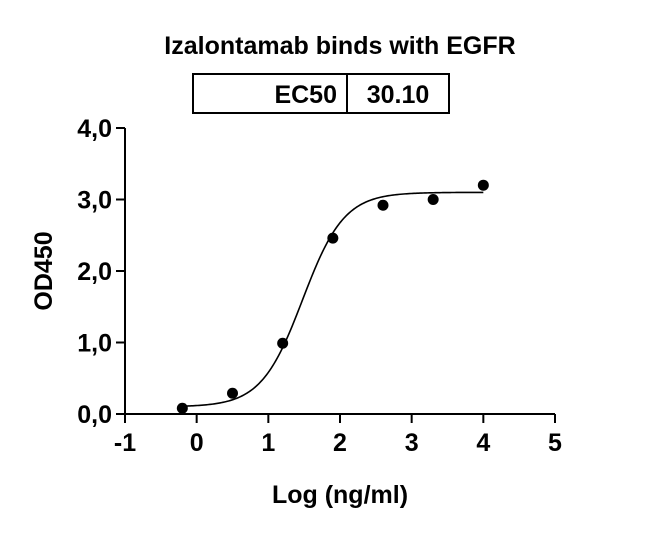 The image size is (650, 533). Describe the element at coordinates (412, 443) in the screenshot. I see `x-tick-label: 3` at that location.